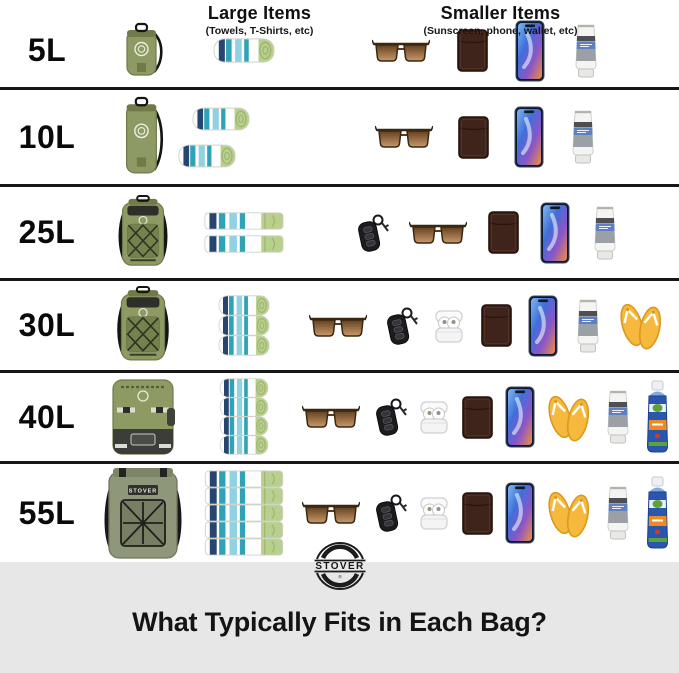 This screenshot has width=679, height=673. I want to click on large-items-header: Large Items (Towels, T-Shirts, etc), so click(259, 20).